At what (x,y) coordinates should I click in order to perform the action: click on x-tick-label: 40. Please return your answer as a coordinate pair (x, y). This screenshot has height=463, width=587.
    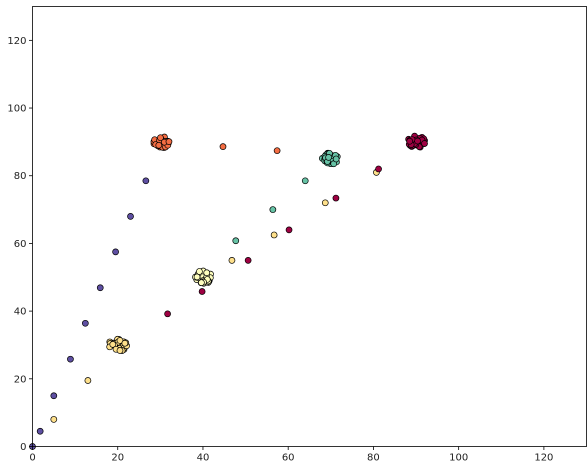
    Looking at the image, I should click on (203, 458).